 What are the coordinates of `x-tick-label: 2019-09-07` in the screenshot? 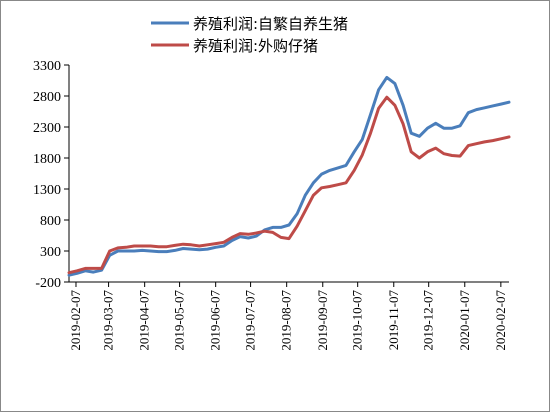 It's located at (322, 320).